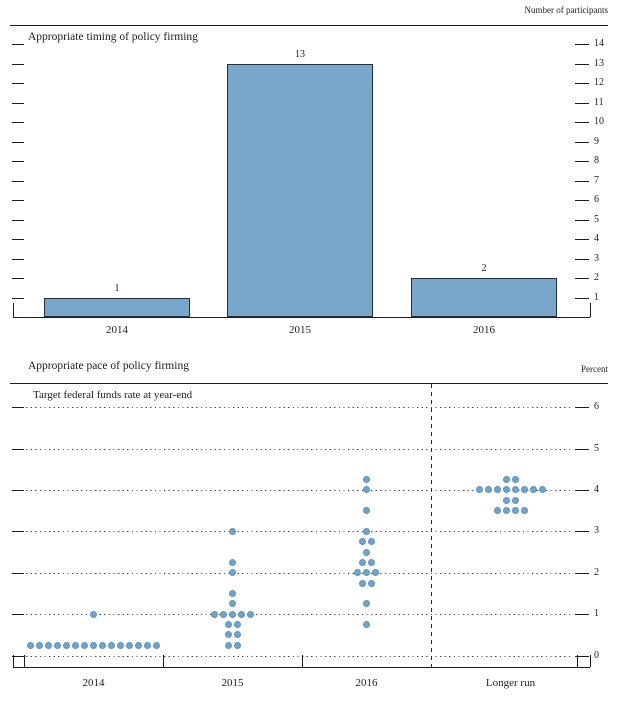 Image resolution: width=618 pixels, height=704 pixels. I want to click on bar-chart-right-tick-label: 4, so click(596, 238).